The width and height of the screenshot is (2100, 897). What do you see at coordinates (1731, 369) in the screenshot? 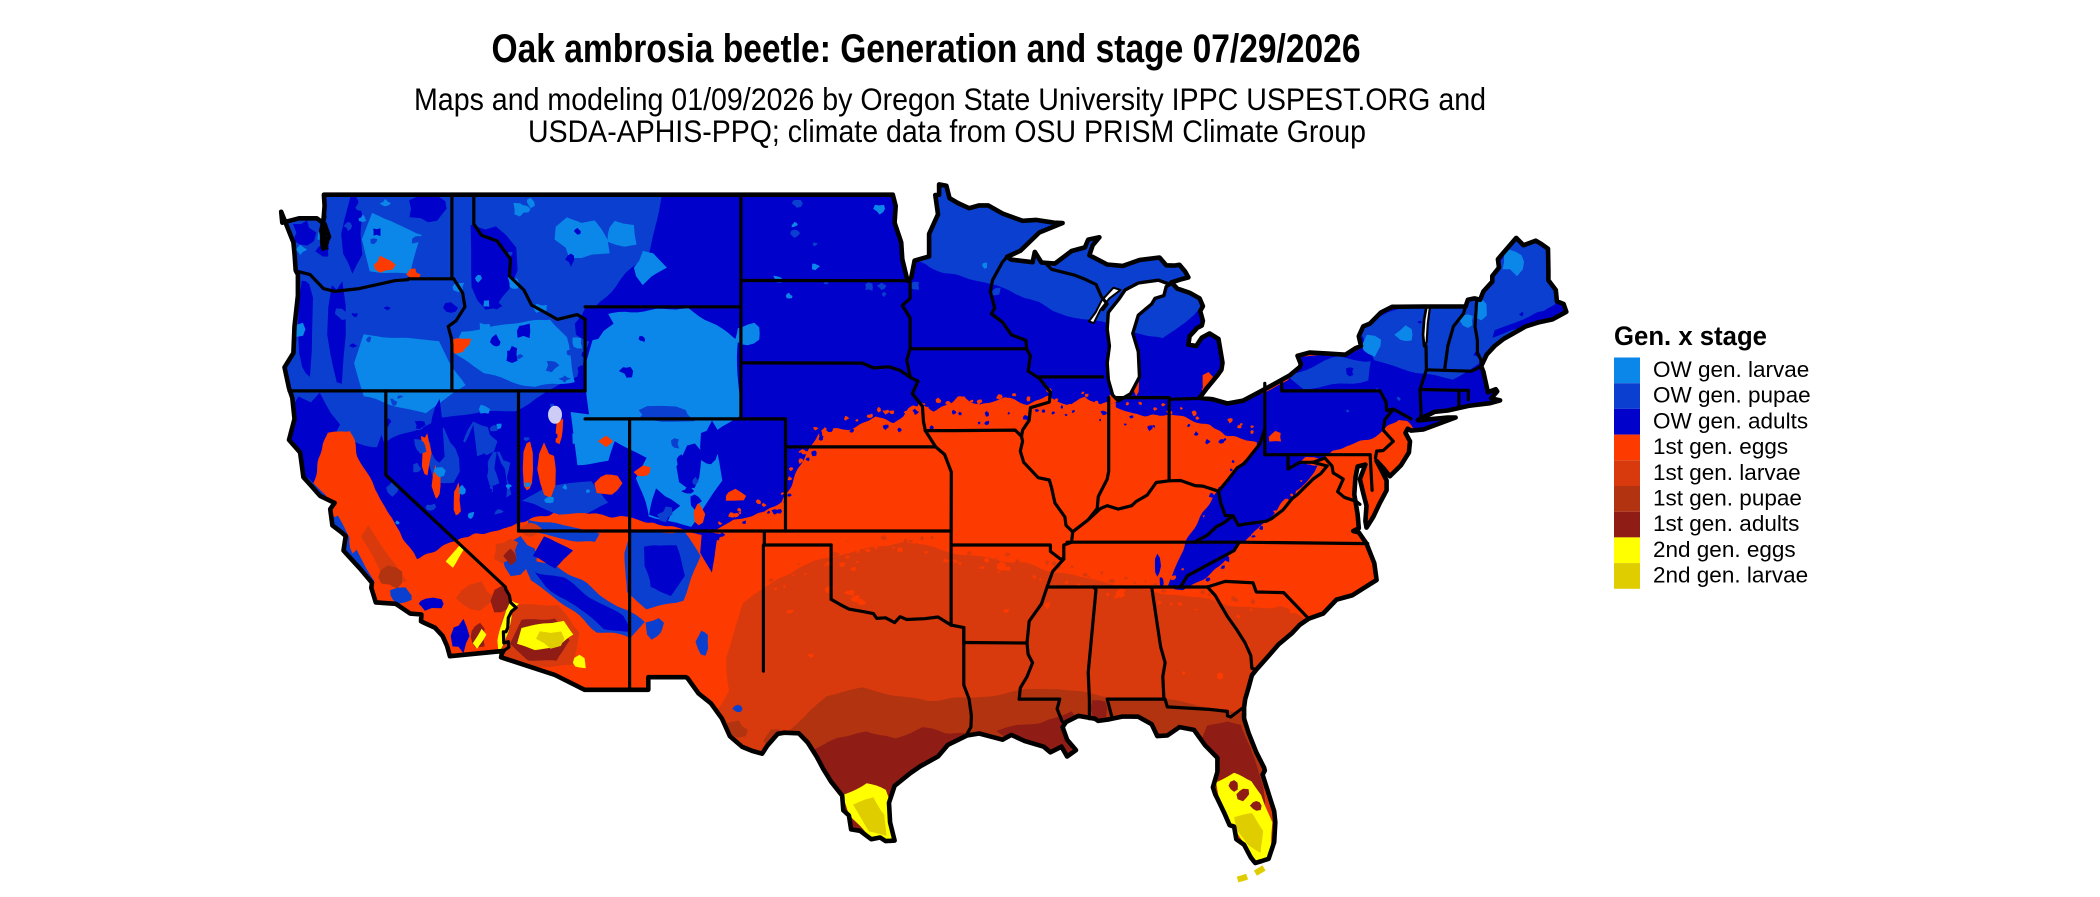
I see `svg-text: OW gen. larvae` at bounding box center [1731, 369].